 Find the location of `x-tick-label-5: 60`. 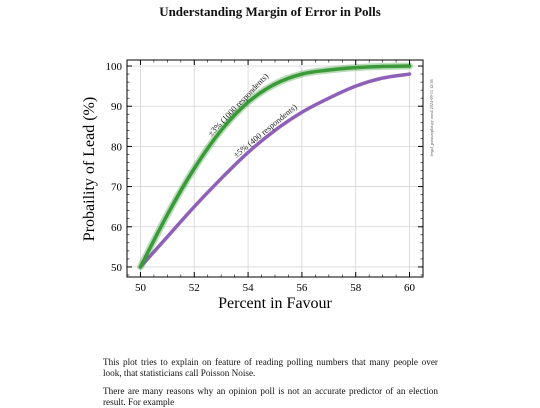

x-tick-label-5: 60 is located at coordinates (410, 288).